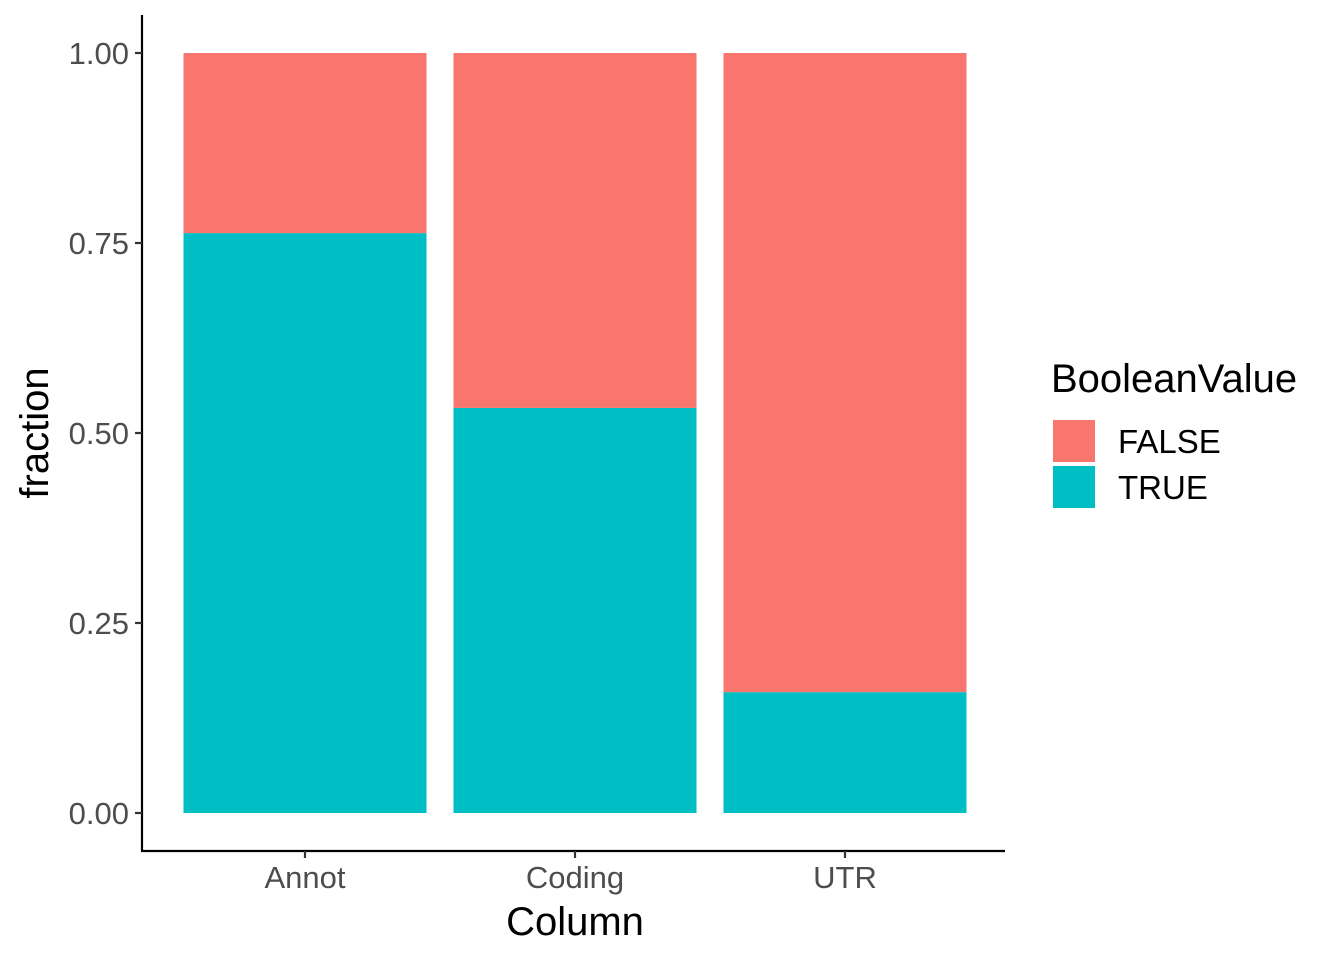 Image resolution: width=1344 pixels, height=965 pixels. I want to click on legend: BooleanValue FALSE TRUE, so click(1174, 432).